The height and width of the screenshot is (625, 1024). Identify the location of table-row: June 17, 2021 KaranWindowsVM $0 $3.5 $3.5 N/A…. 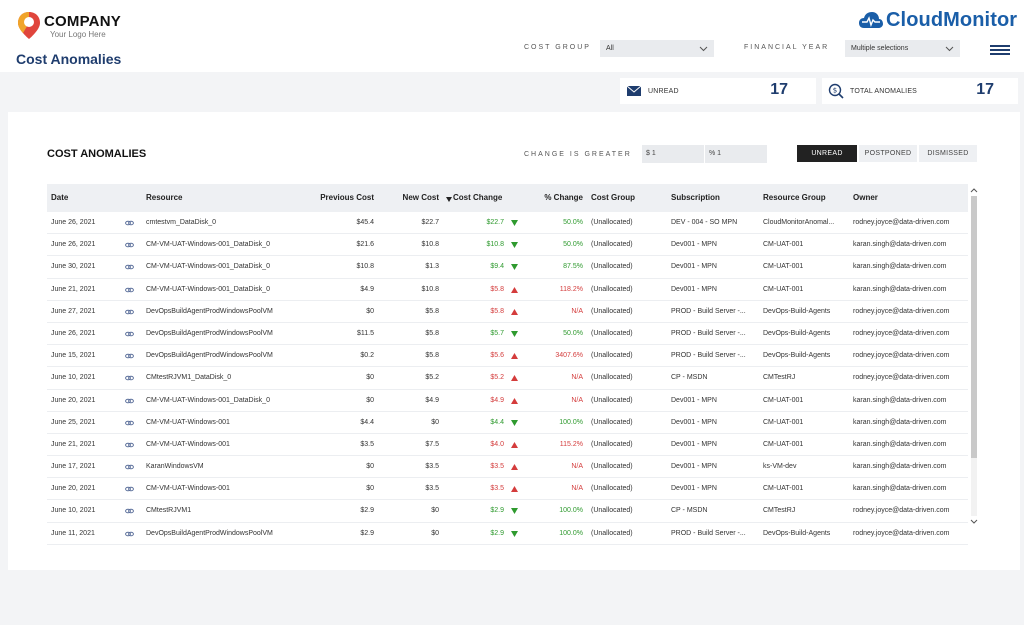
(507, 467).